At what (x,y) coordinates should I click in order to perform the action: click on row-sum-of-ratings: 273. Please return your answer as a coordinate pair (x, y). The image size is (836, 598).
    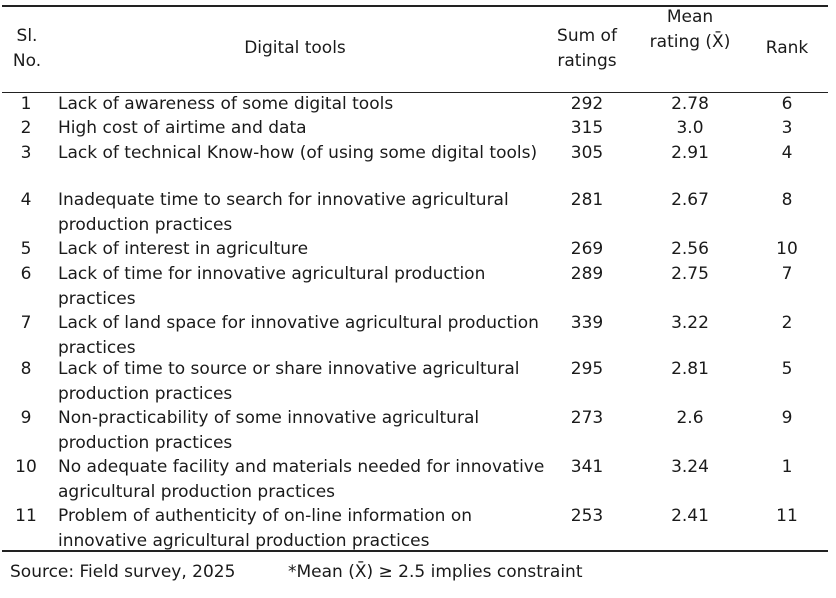
    Looking at the image, I should click on (587, 418).